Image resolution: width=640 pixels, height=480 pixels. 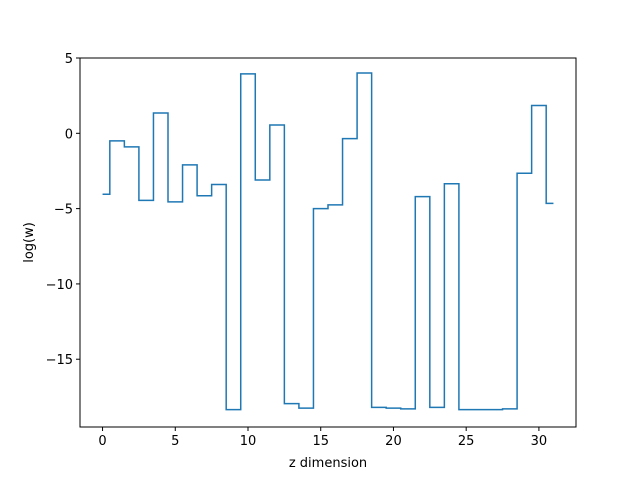 What do you see at coordinates (69, 59) in the screenshot?
I see `y-tick-label: 5` at bounding box center [69, 59].